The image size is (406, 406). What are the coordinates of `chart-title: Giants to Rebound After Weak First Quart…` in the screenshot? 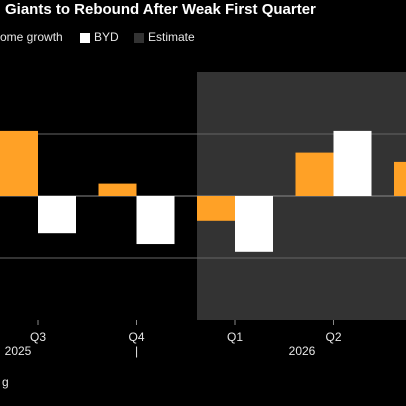 It's located at (160, 9).